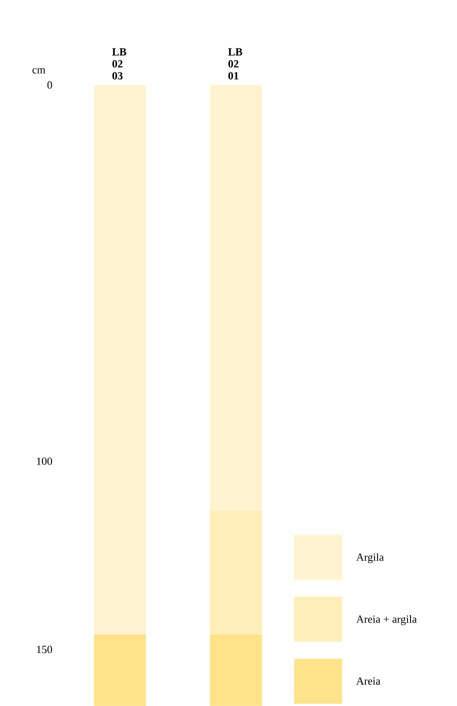  I want to click on y-tick-label: 150, so click(44, 650).